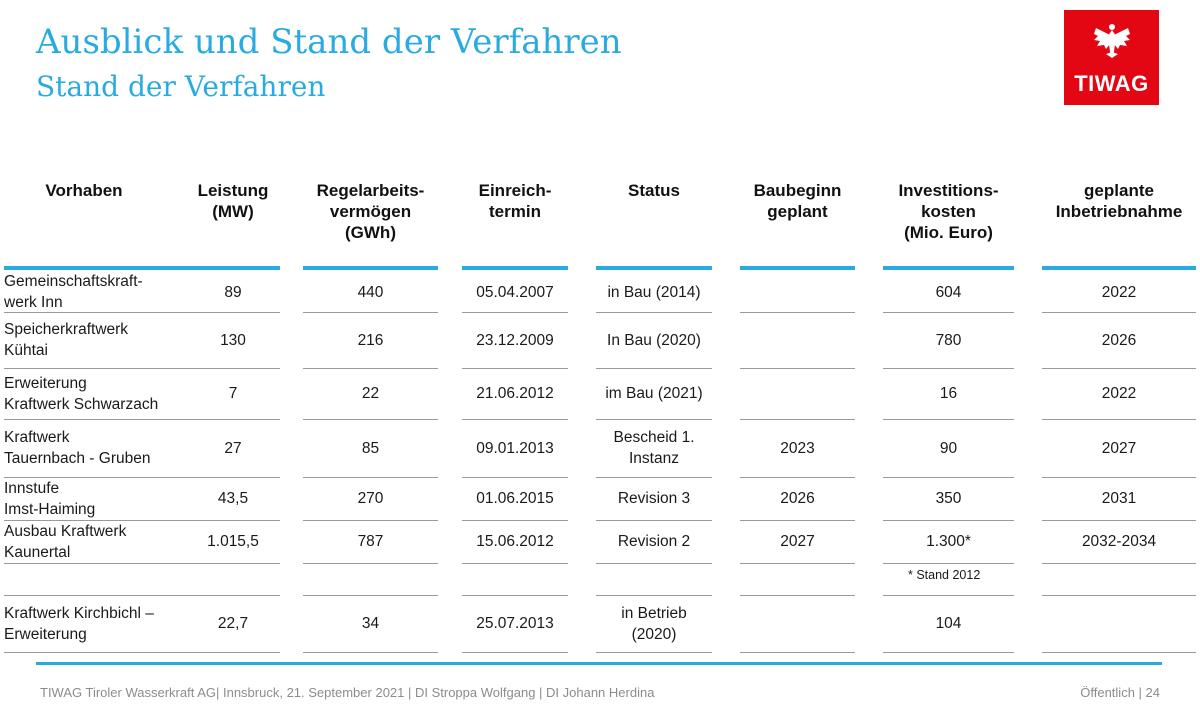 This screenshot has width=1200, height=718. I want to click on column-header-line: (MW), so click(233, 211).